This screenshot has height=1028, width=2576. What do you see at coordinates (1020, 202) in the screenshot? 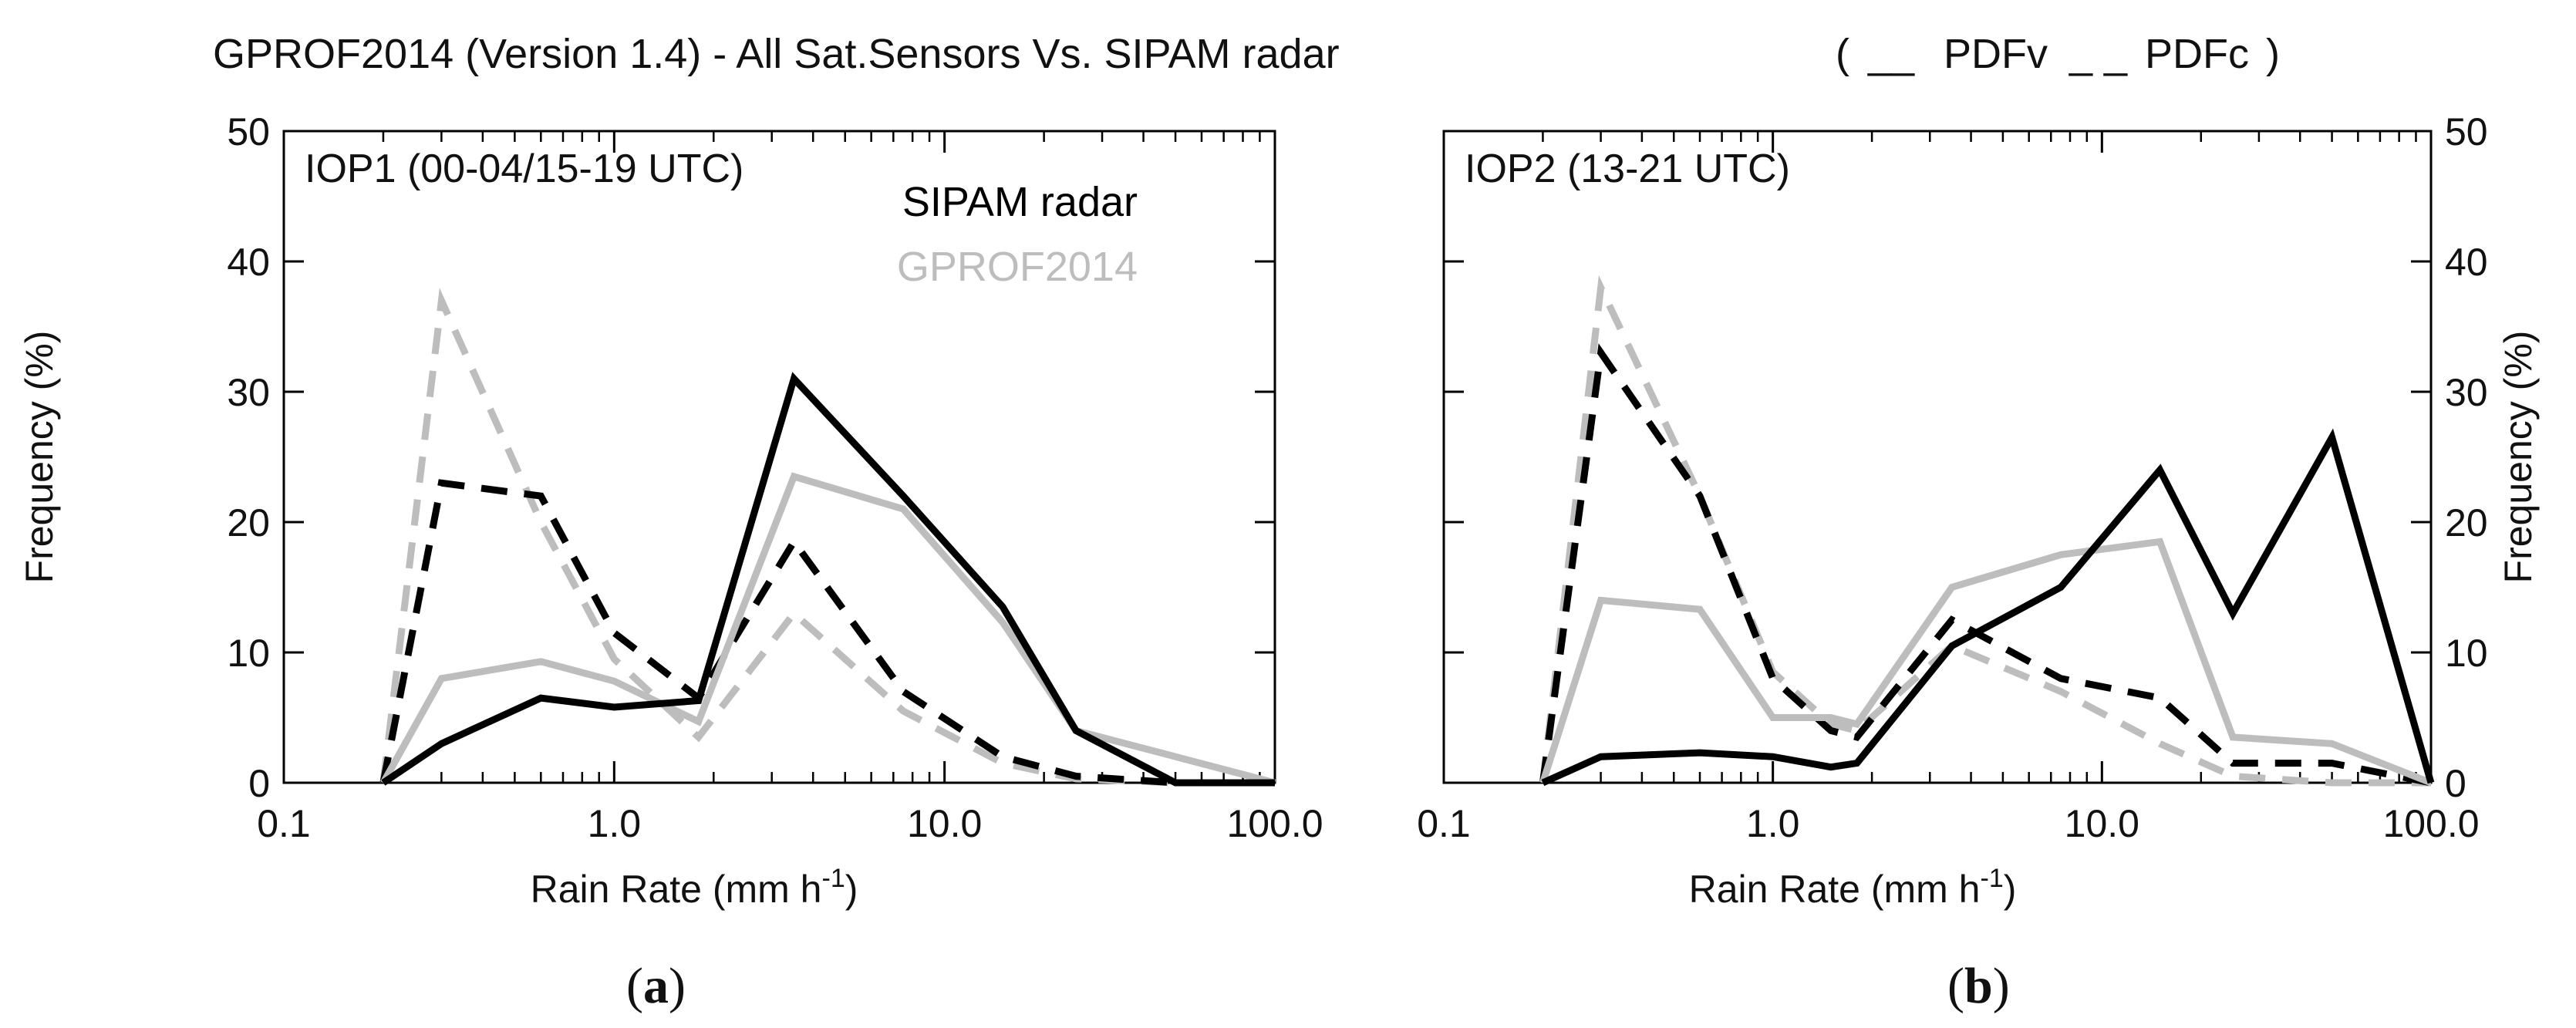
I see `legend-entry: SIPAM radar` at bounding box center [1020, 202].